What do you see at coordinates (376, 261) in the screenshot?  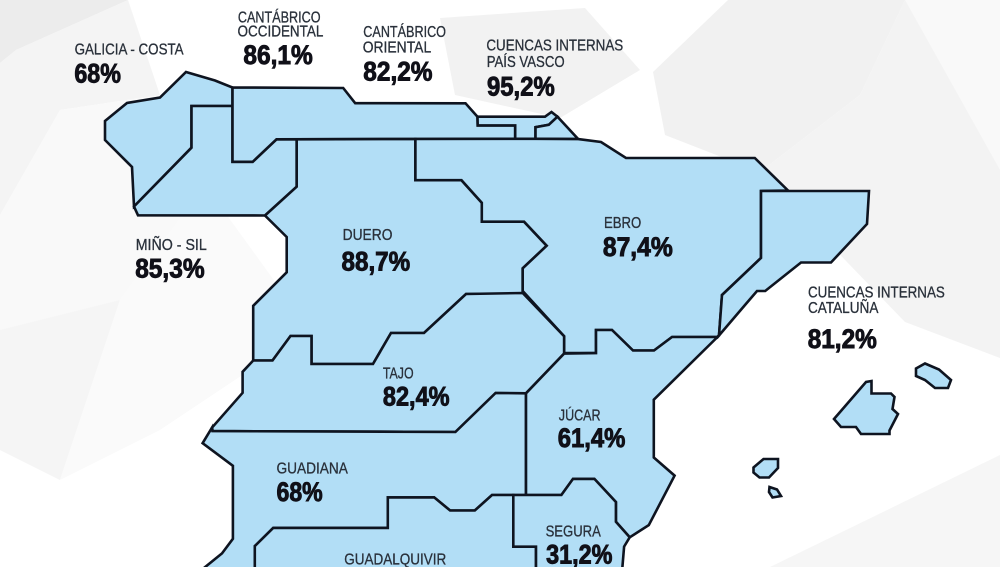 I see `svg-text: 88,7%` at bounding box center [376, 261].